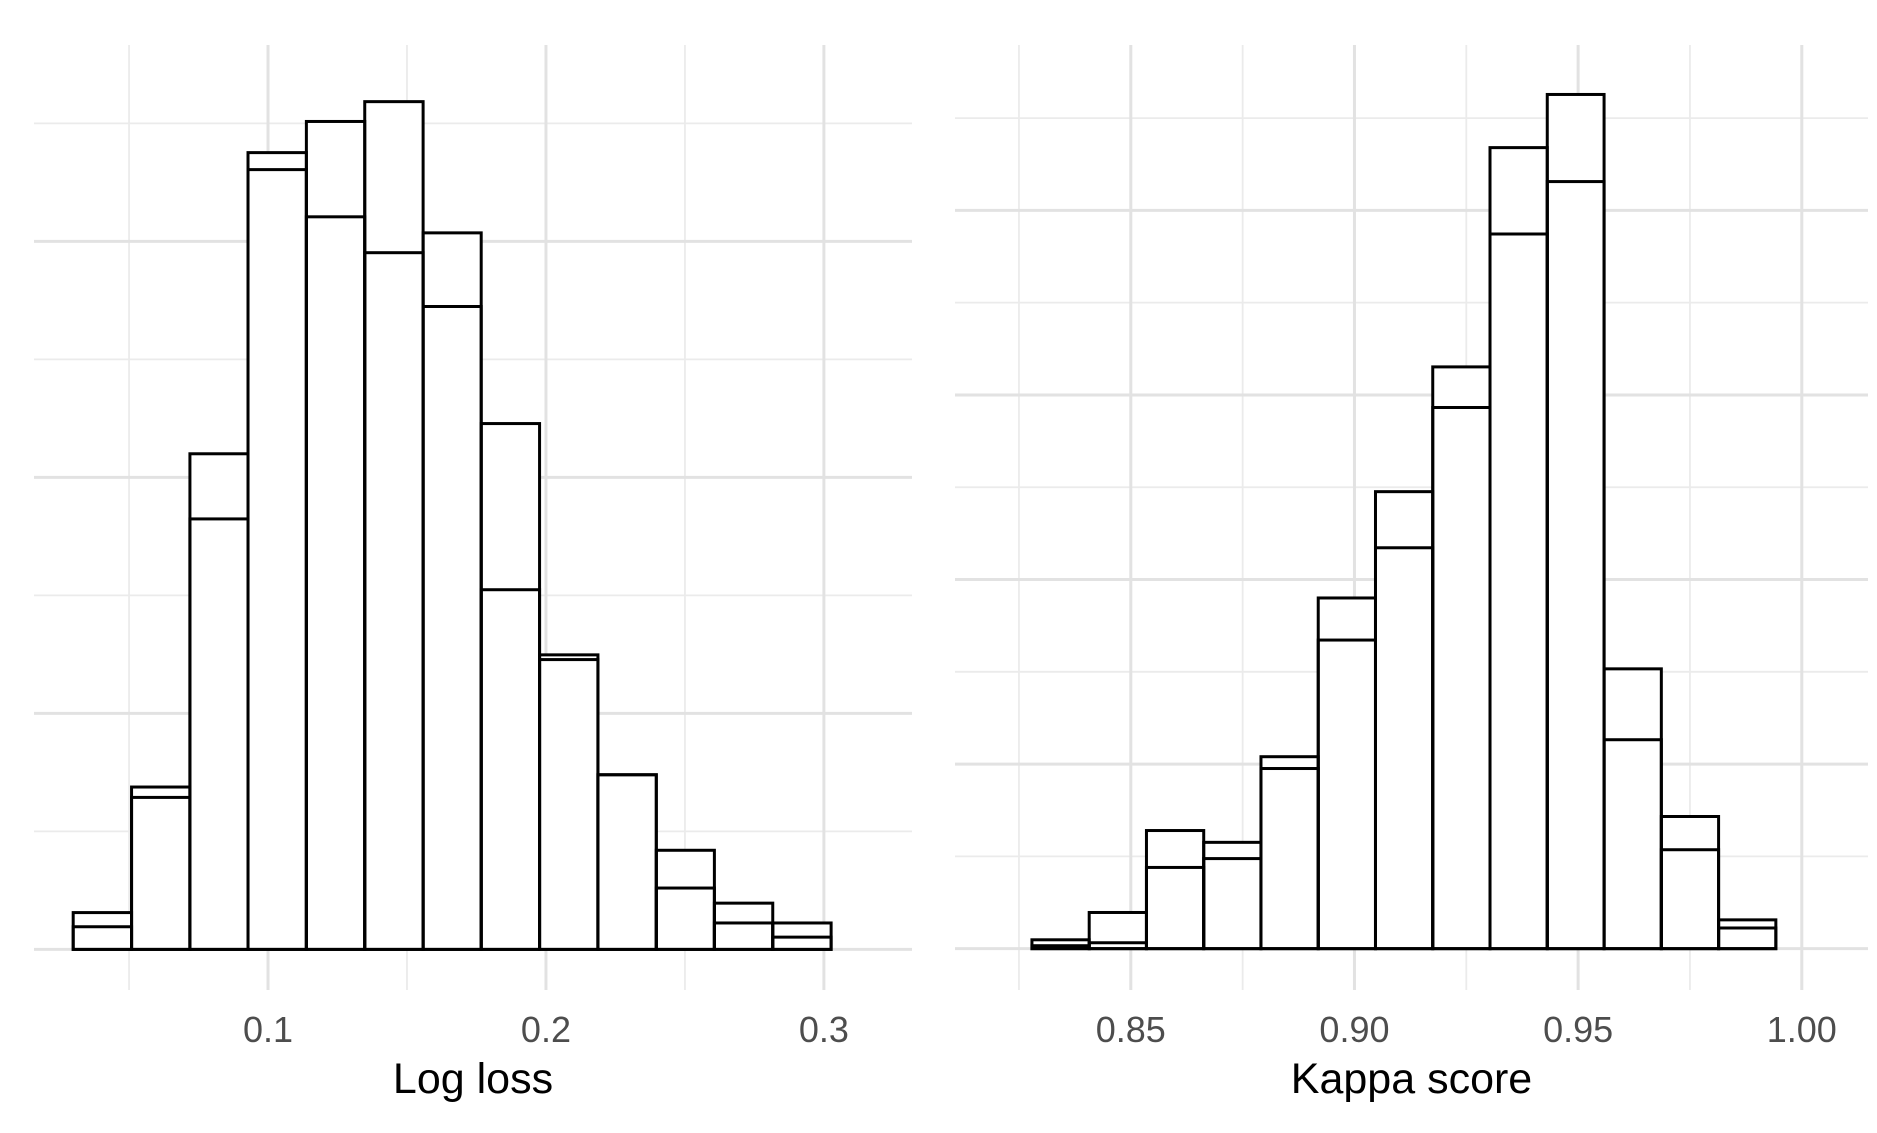 This screenshot has height=1133, width=1877. What do you see at coordinates (1578, 1029) in the screenshot?
I see `x-tick-label: 0.95` at bounding box center [1578, 1029].